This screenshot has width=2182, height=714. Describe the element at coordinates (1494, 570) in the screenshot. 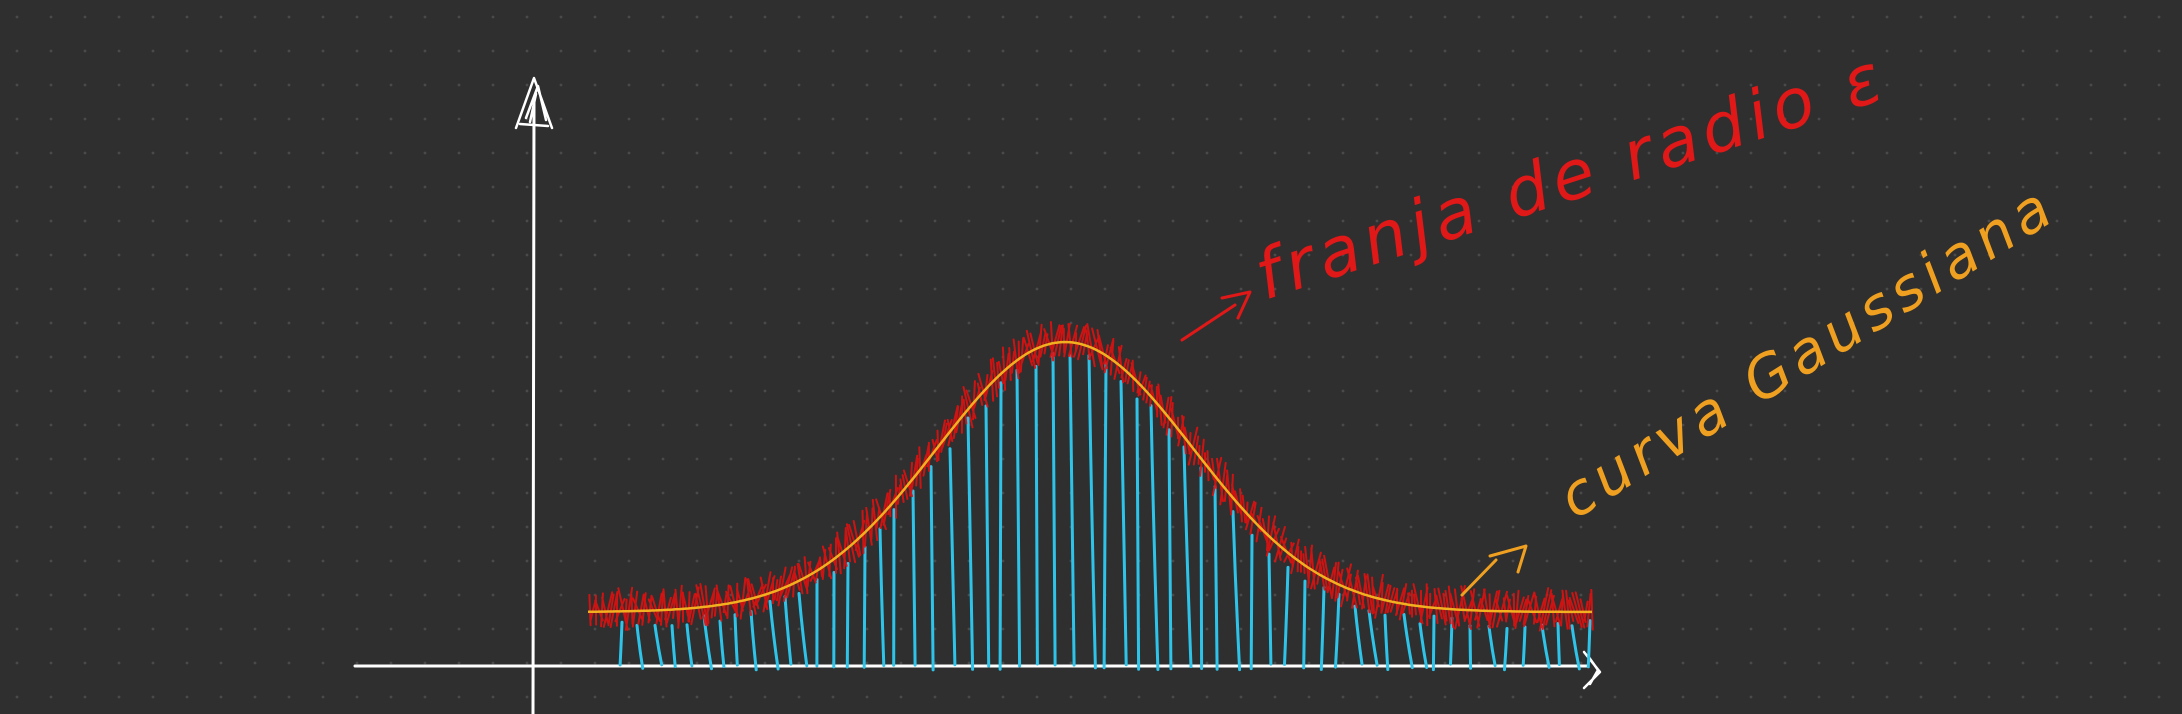

I see `curve-arrow` at that location.